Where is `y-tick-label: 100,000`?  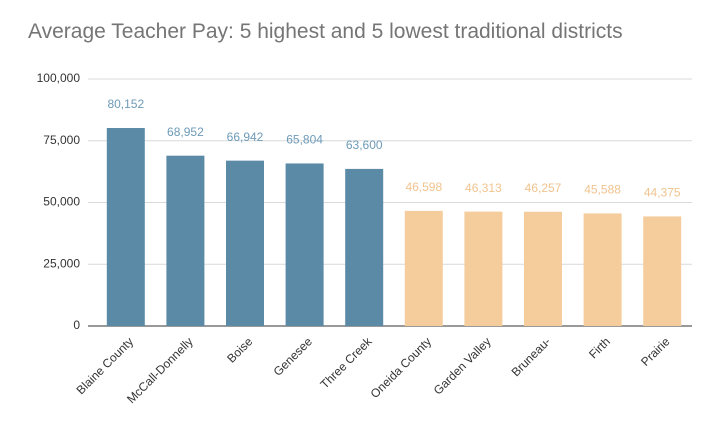 y-tick-label: 100,000 is located at coordinates (59, 78).